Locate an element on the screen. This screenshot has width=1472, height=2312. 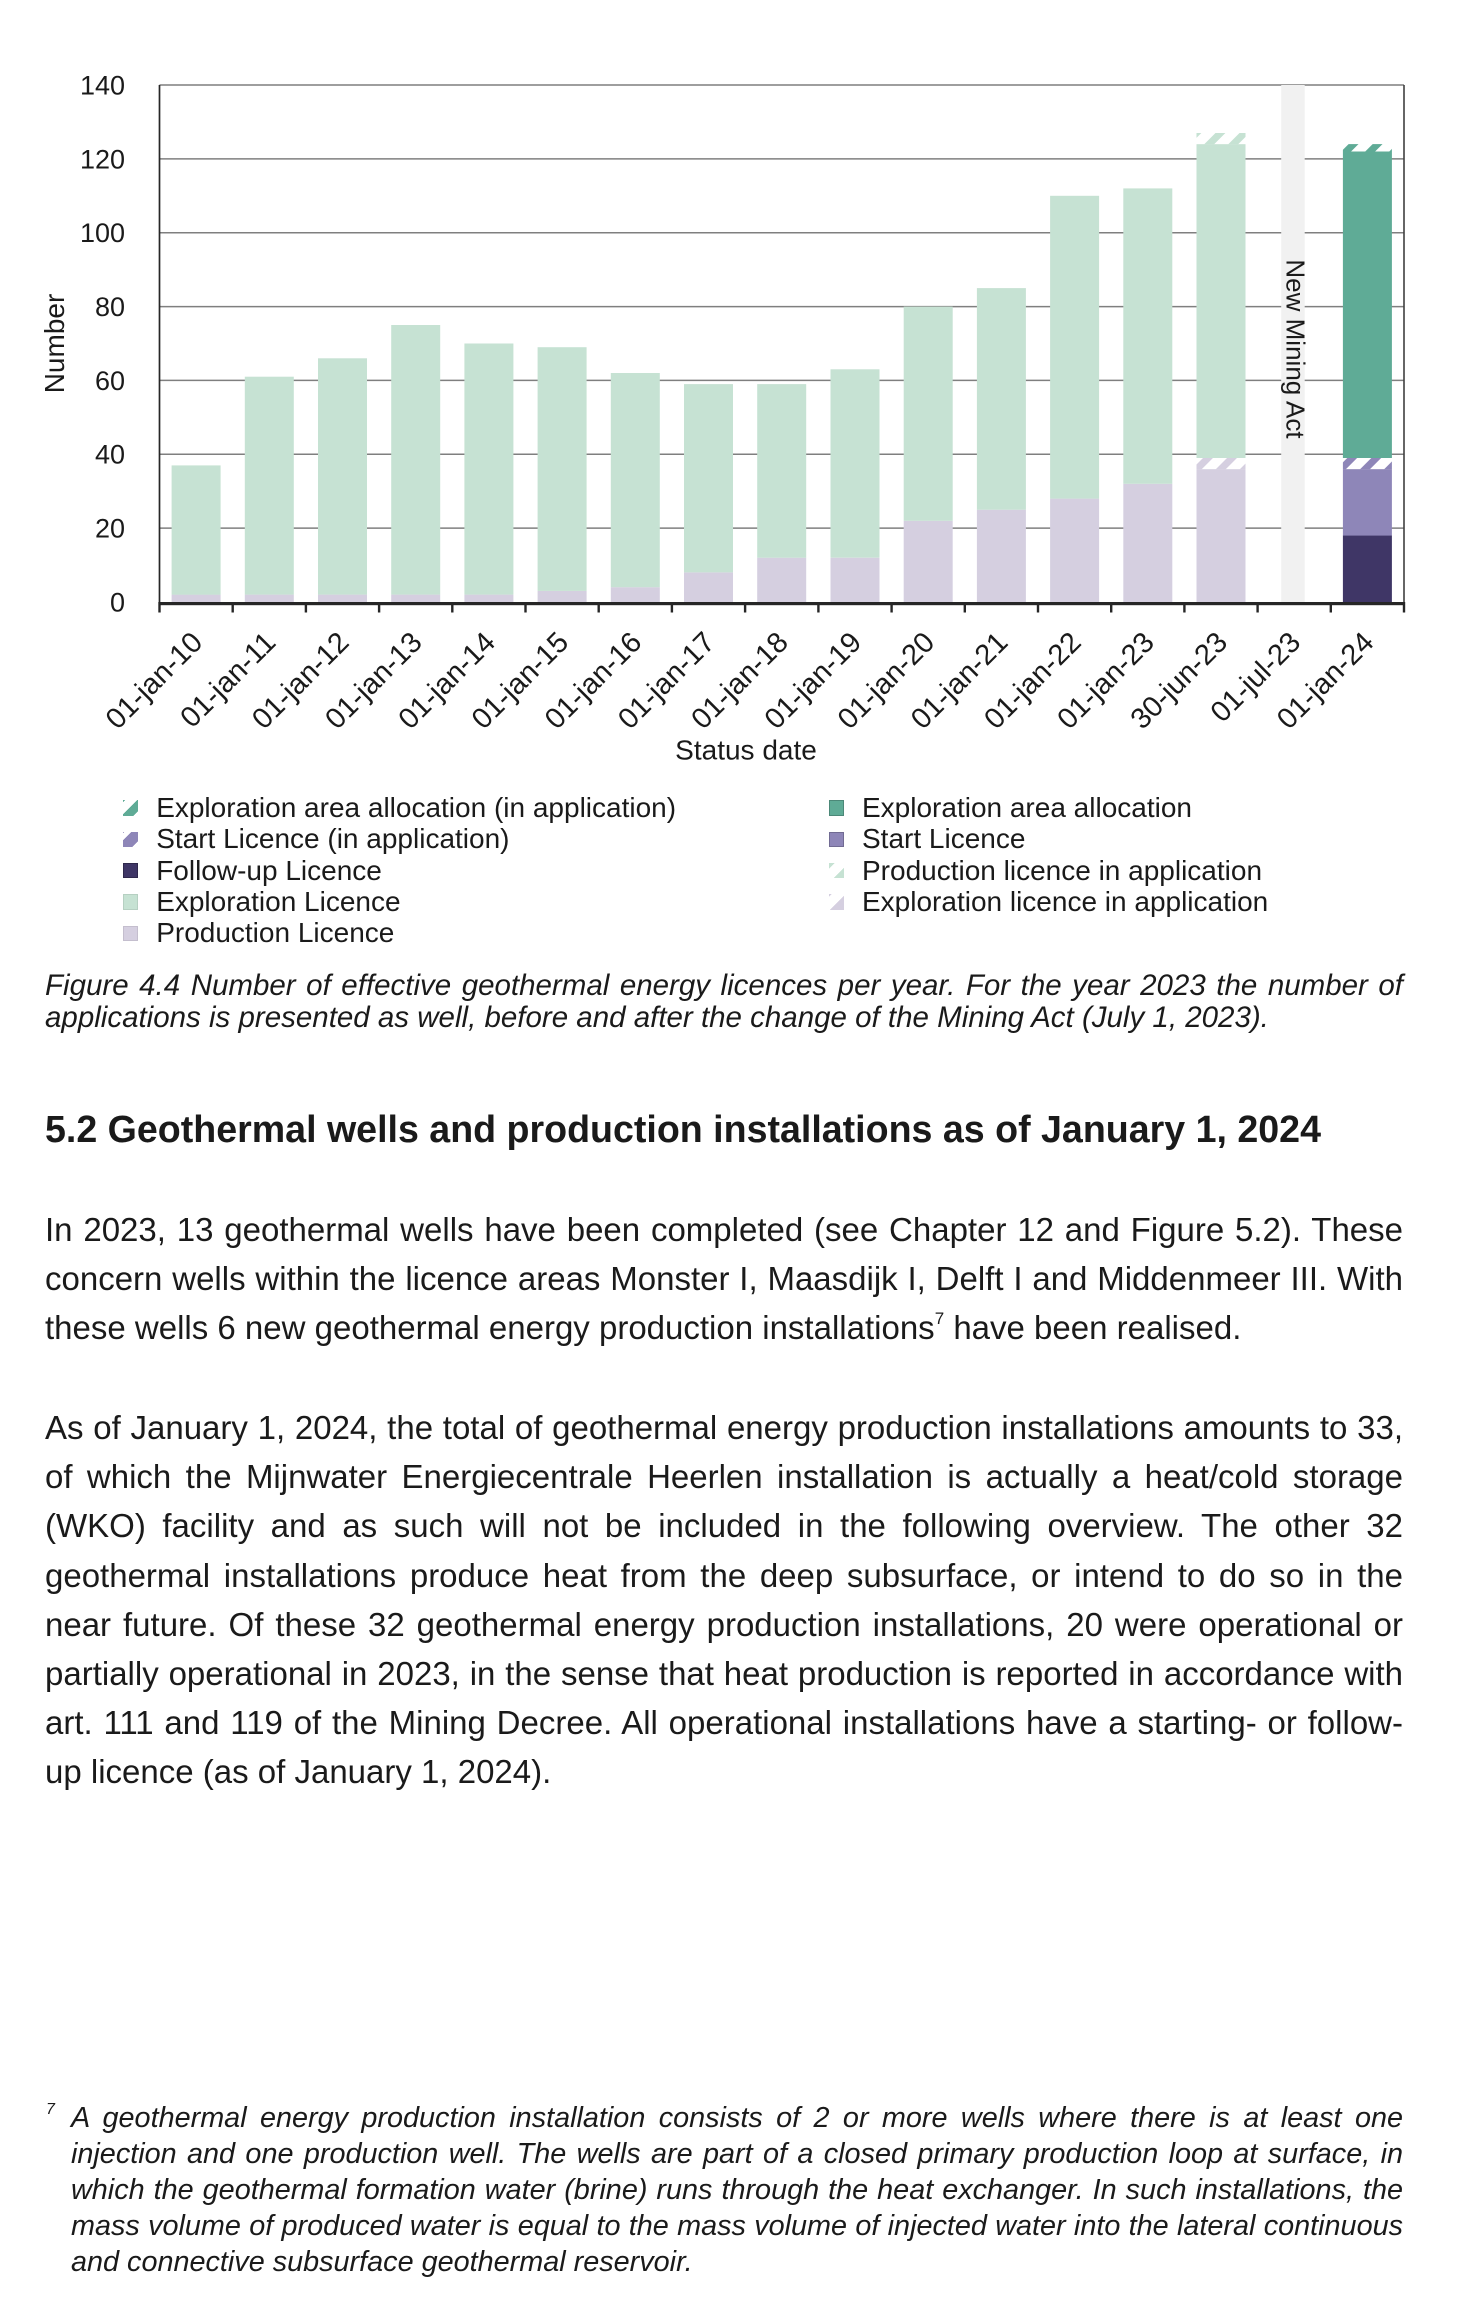
svg-text: Number is located at coordinates (54, 344).